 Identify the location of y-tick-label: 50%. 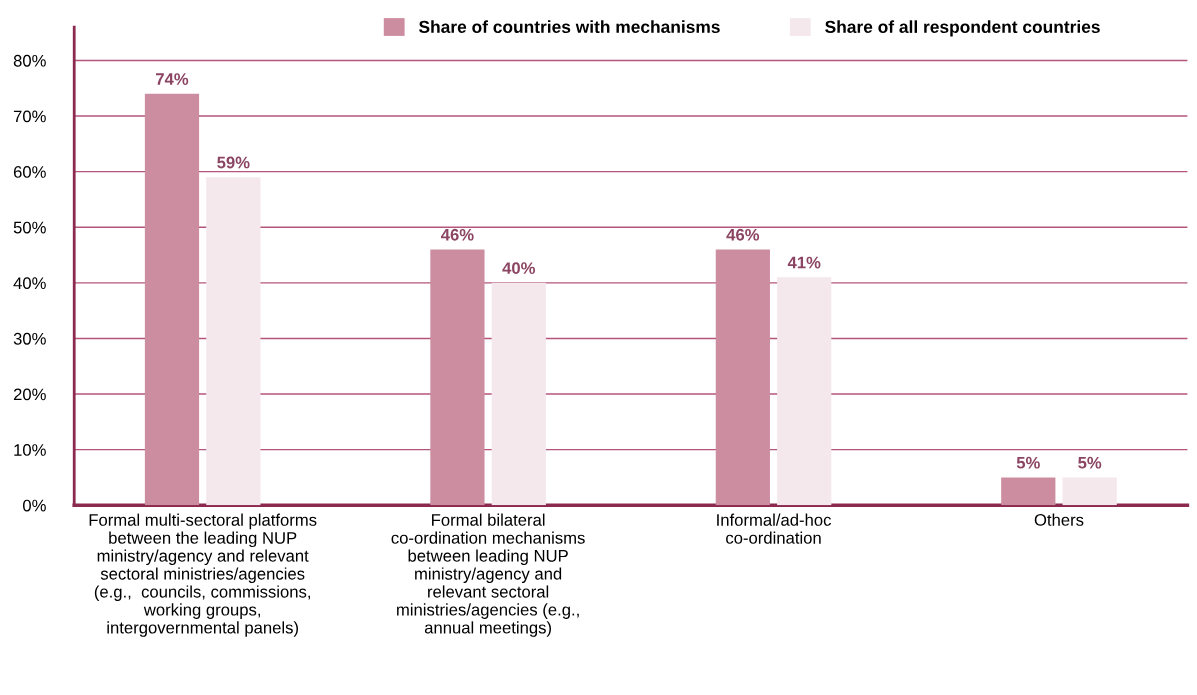
(29, 227).